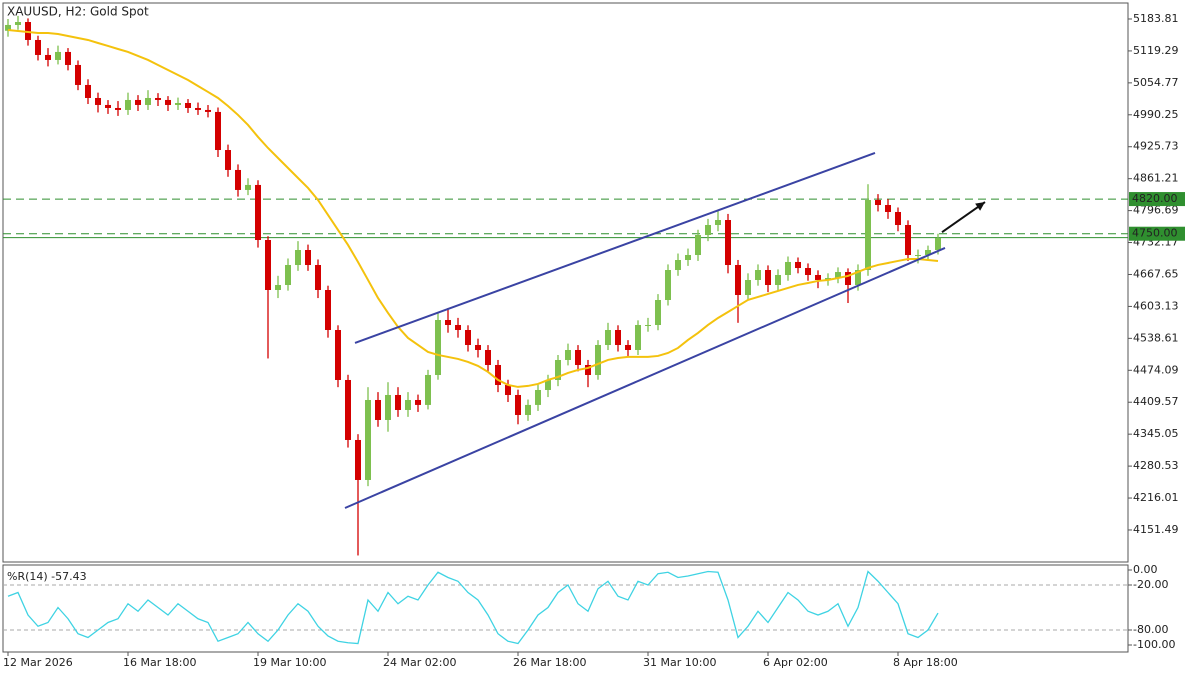 The image size is (1200, 675). I want to click on x-tick-label: 26 Mar 18:00, so click(549, 662).